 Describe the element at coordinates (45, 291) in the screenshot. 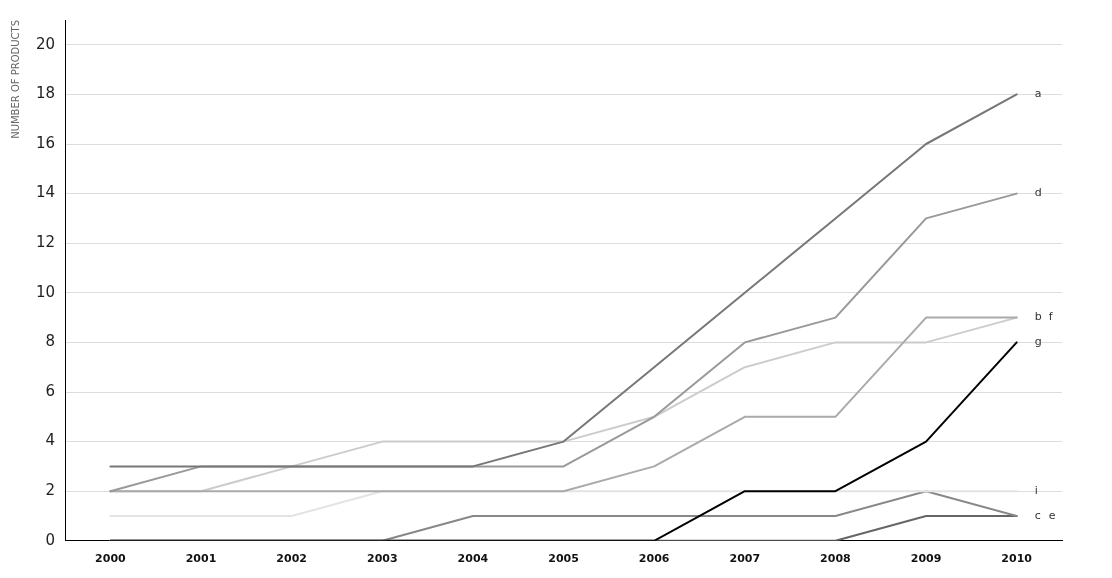

I see `y-tick-label: 10` at that location.